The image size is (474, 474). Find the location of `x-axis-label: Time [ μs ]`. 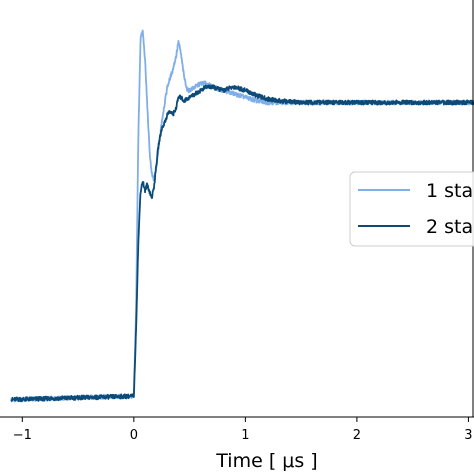

x-axis-label: Time [ μs ] is located at coordinates (266, 461).